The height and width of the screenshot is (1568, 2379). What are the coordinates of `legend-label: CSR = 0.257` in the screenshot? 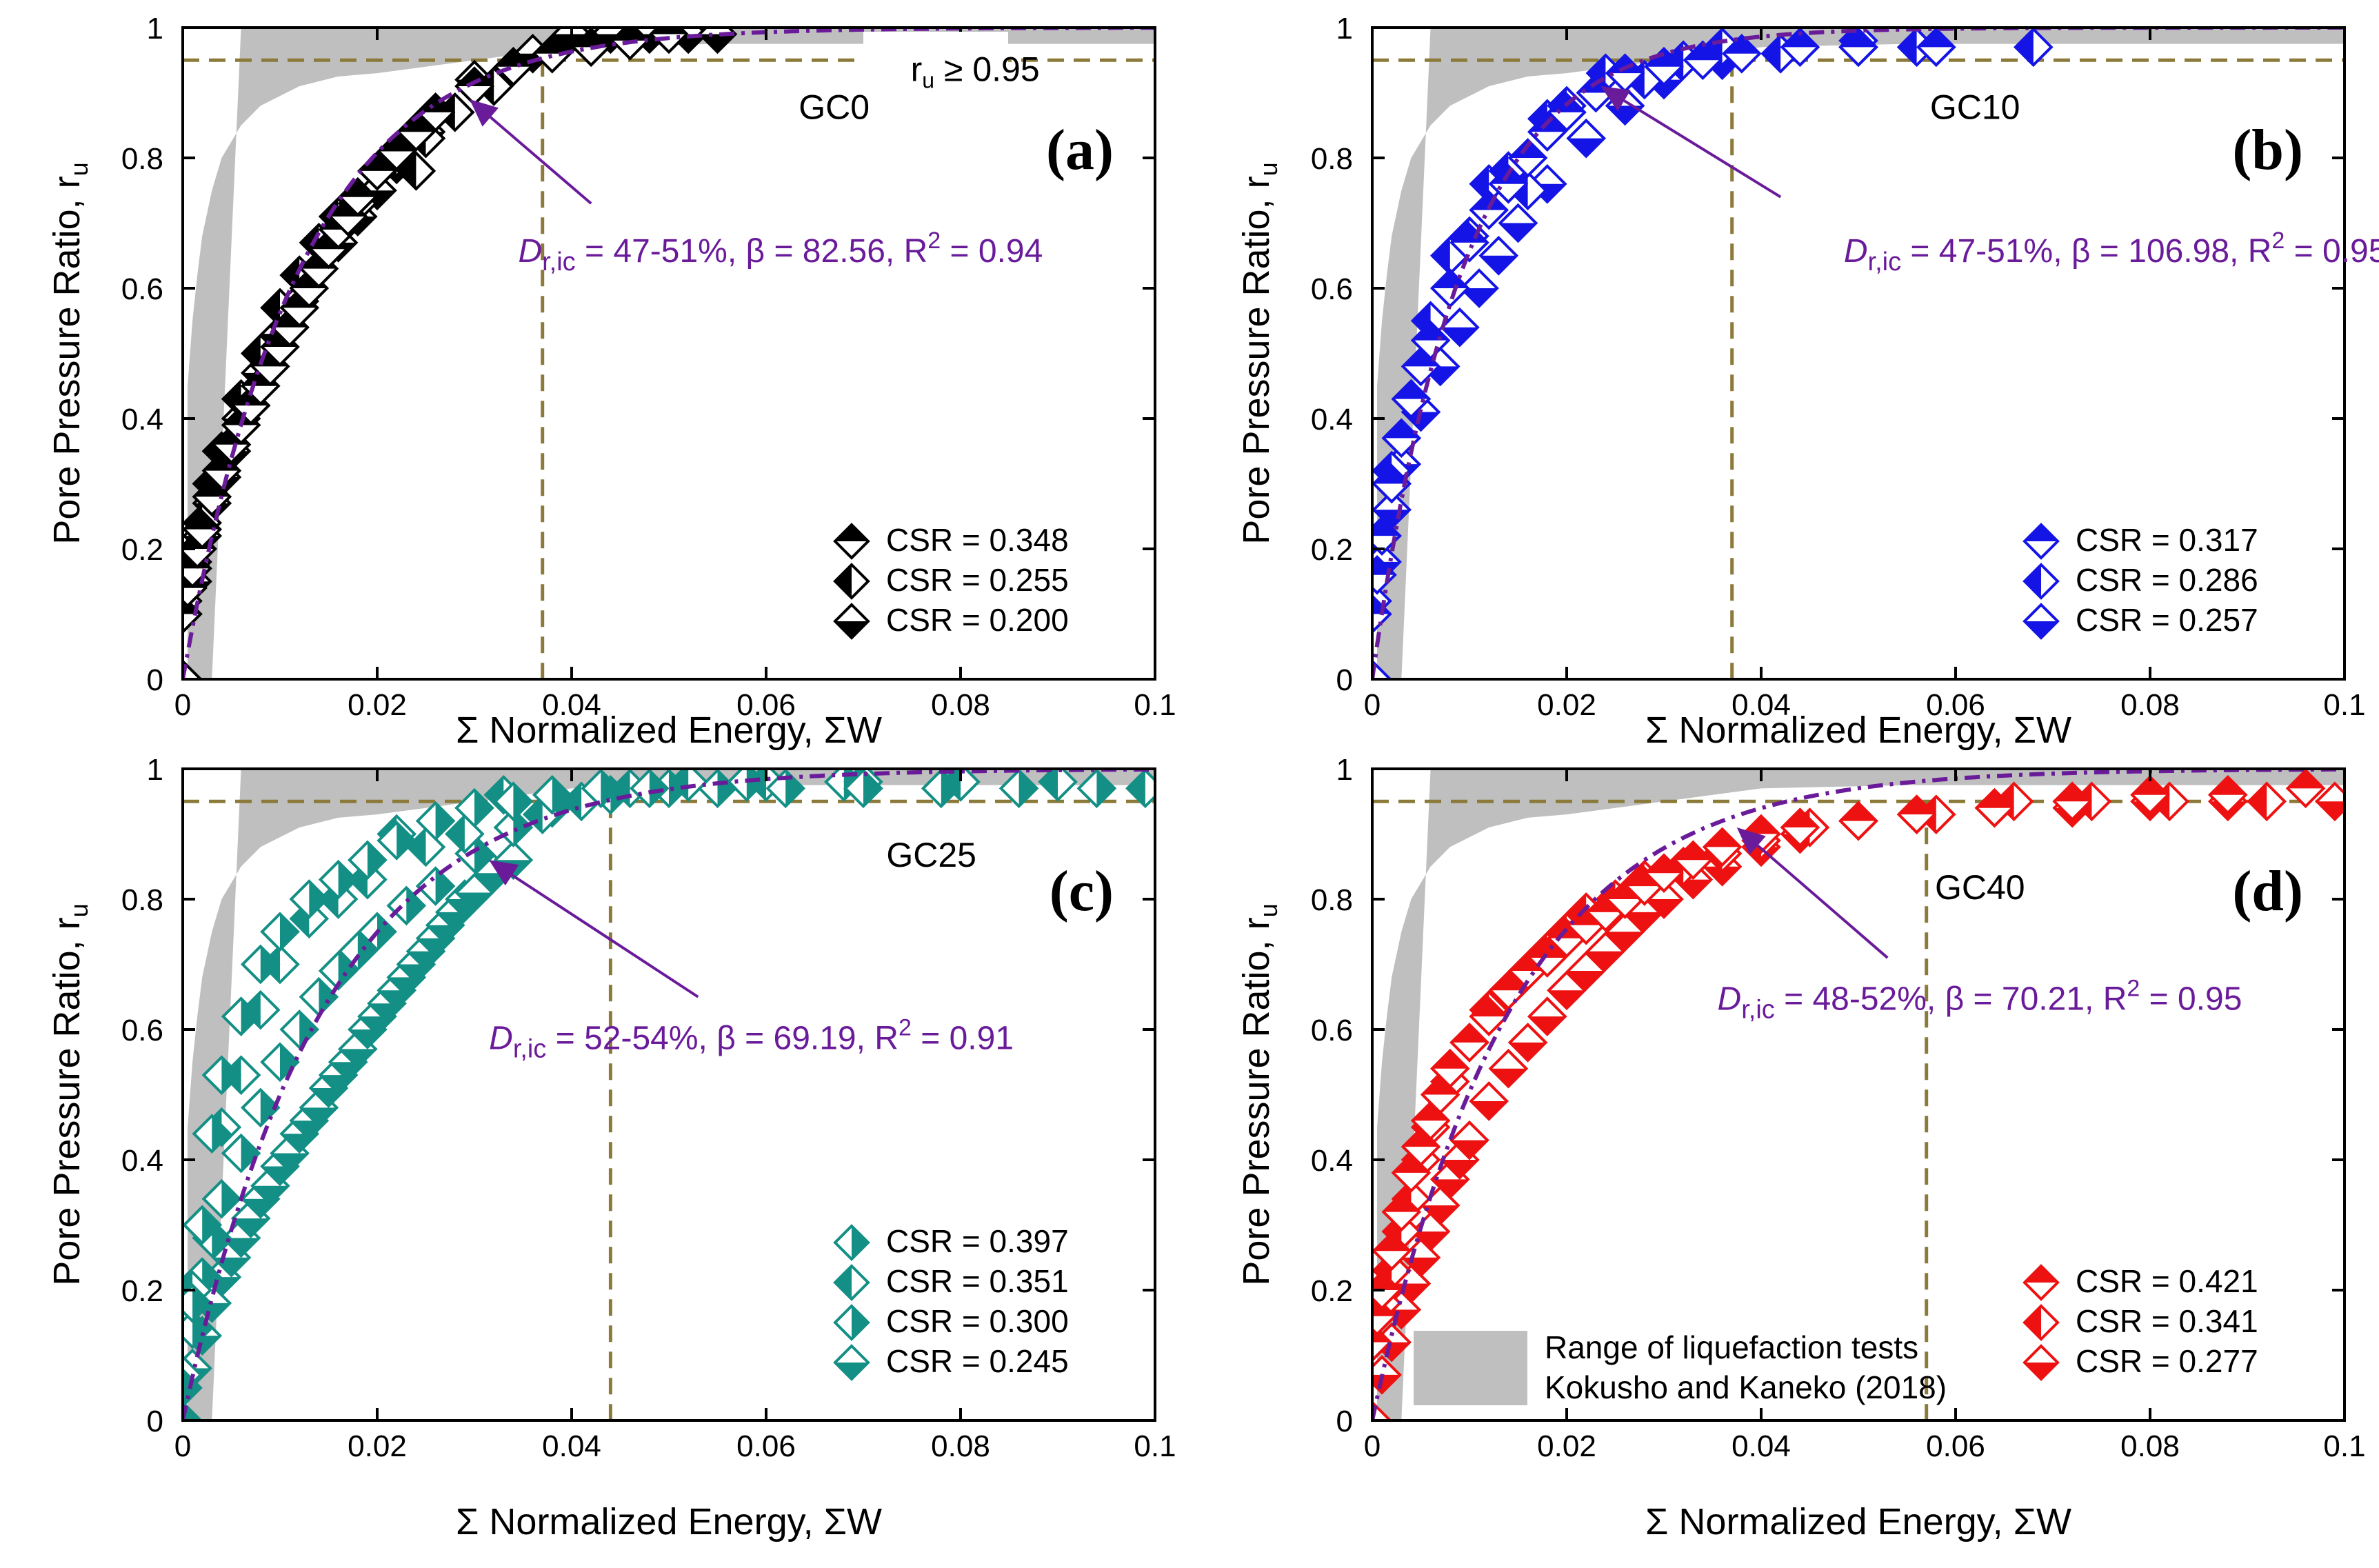 It's located at (2167, 620).